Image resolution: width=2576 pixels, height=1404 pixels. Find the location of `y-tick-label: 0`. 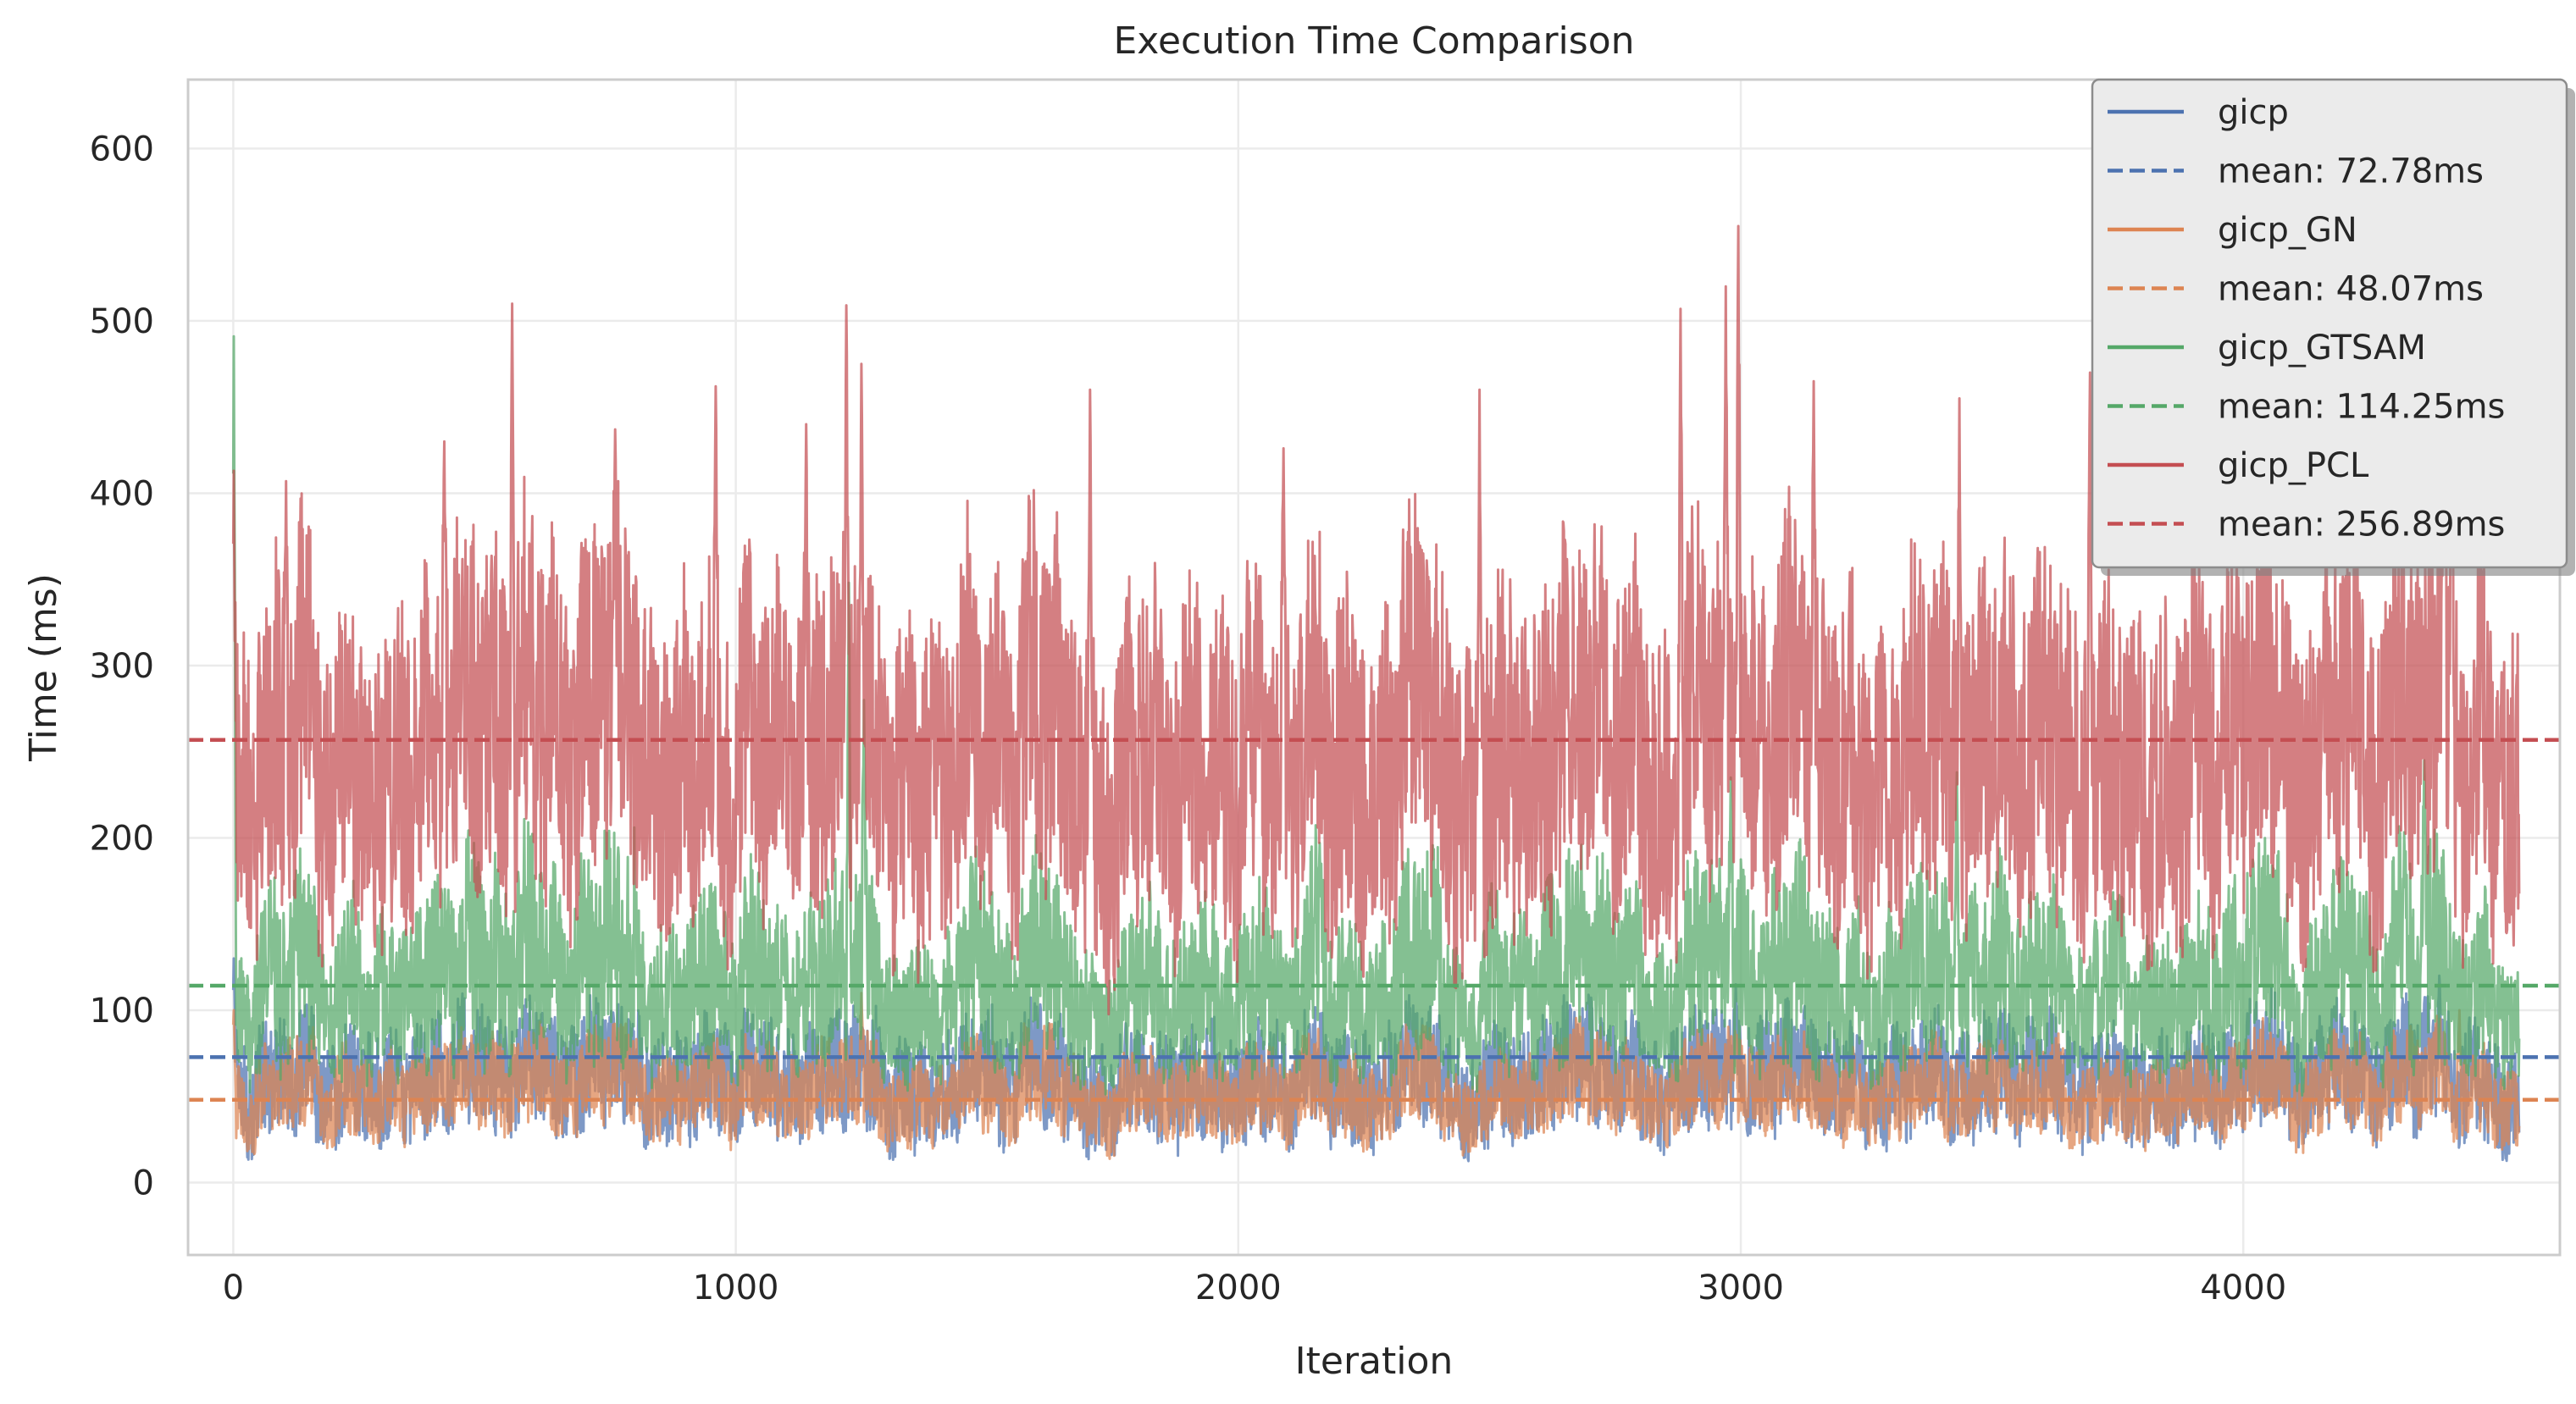

y-tick-label: 0 is located at coordinates (143, 1183).